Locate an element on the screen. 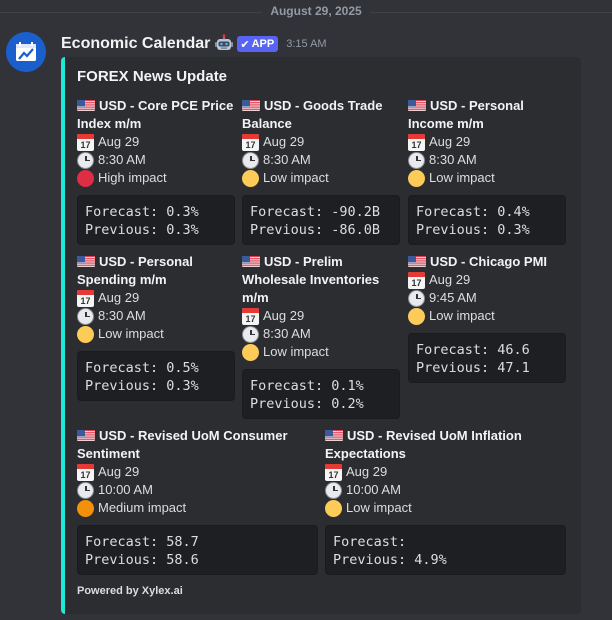 The height and width of the screenshot is (620, 612). previous-value: Previous: 58.6 is located at coordinates (142, 560).